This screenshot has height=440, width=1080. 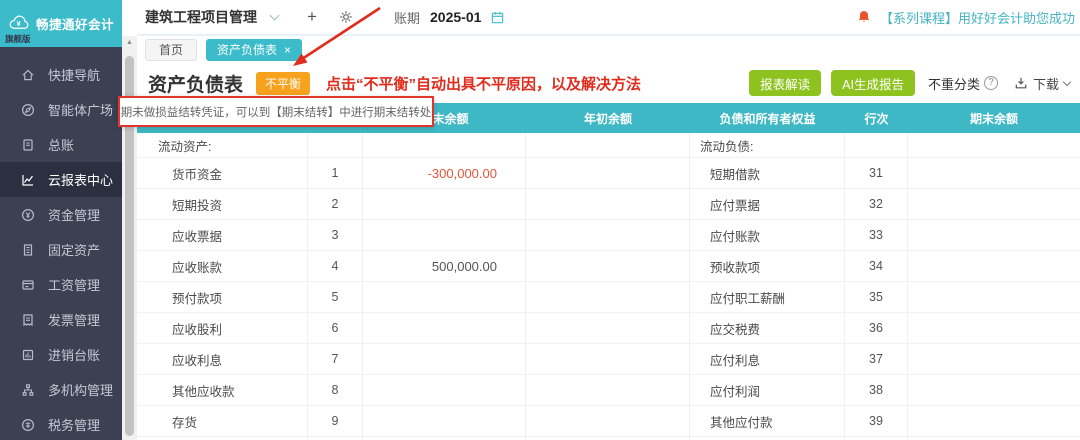 What do you see at coordinates (978, 18) in the screenshot?
I see `notice-link: 【系列课程】用好好会计助您成功` at bounding box center [978, 18].